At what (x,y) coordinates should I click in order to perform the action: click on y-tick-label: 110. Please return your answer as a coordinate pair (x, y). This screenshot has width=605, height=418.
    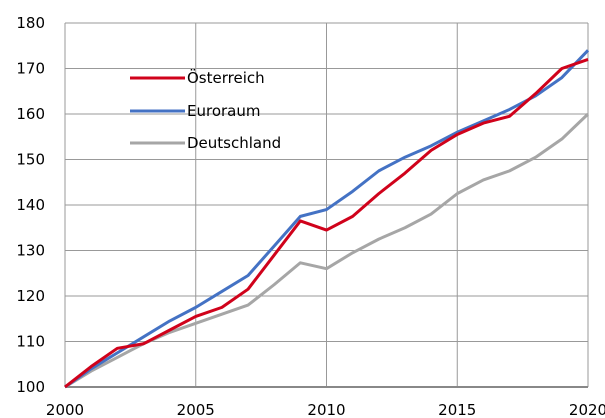
    Looking at the image, I should click on (30, 342).